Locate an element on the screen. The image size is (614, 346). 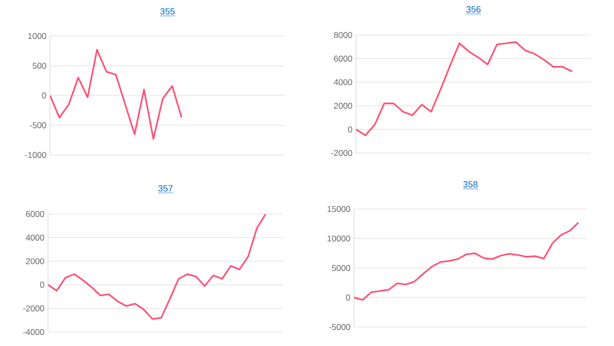
y-tick-label: 15000 is located at coordinates (339, 209).